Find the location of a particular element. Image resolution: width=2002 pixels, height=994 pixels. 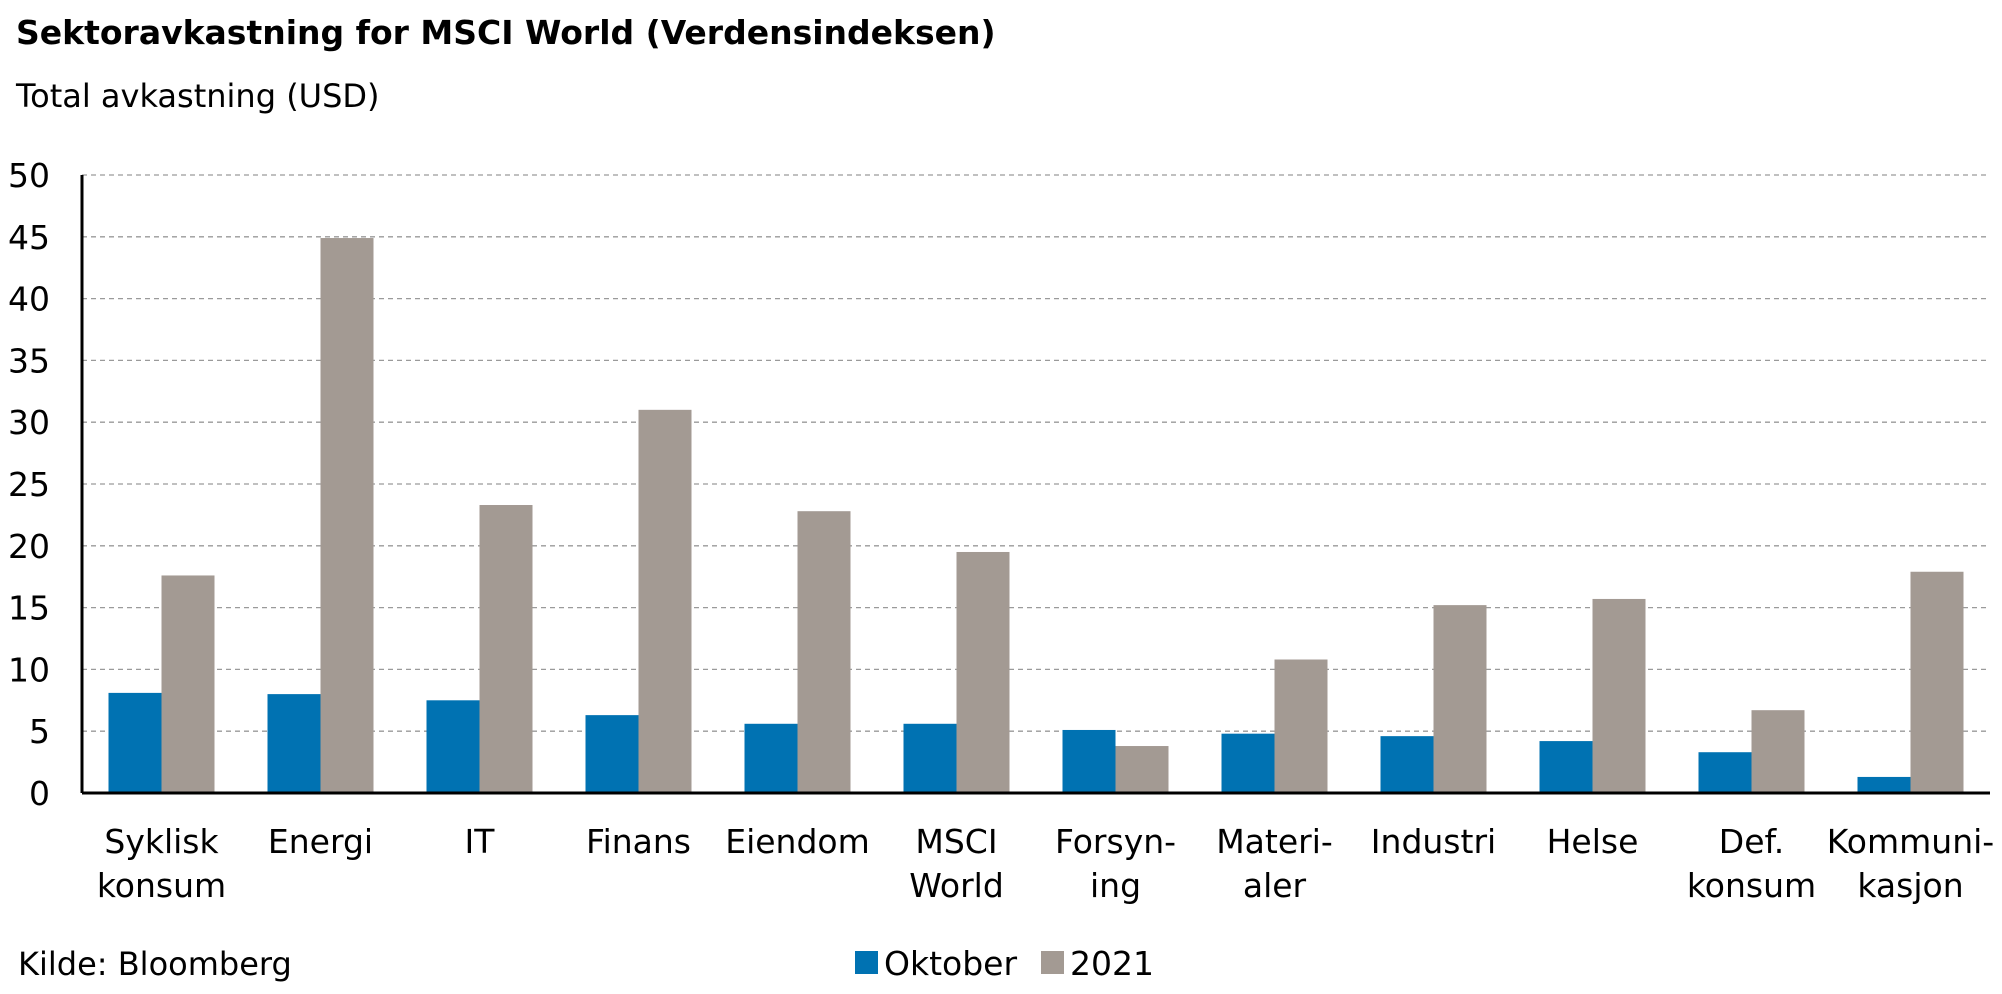

y-axis-ticks: 0 5 10 15 20 25 30 35 40 45 50 is located at coordinates (29, 484).